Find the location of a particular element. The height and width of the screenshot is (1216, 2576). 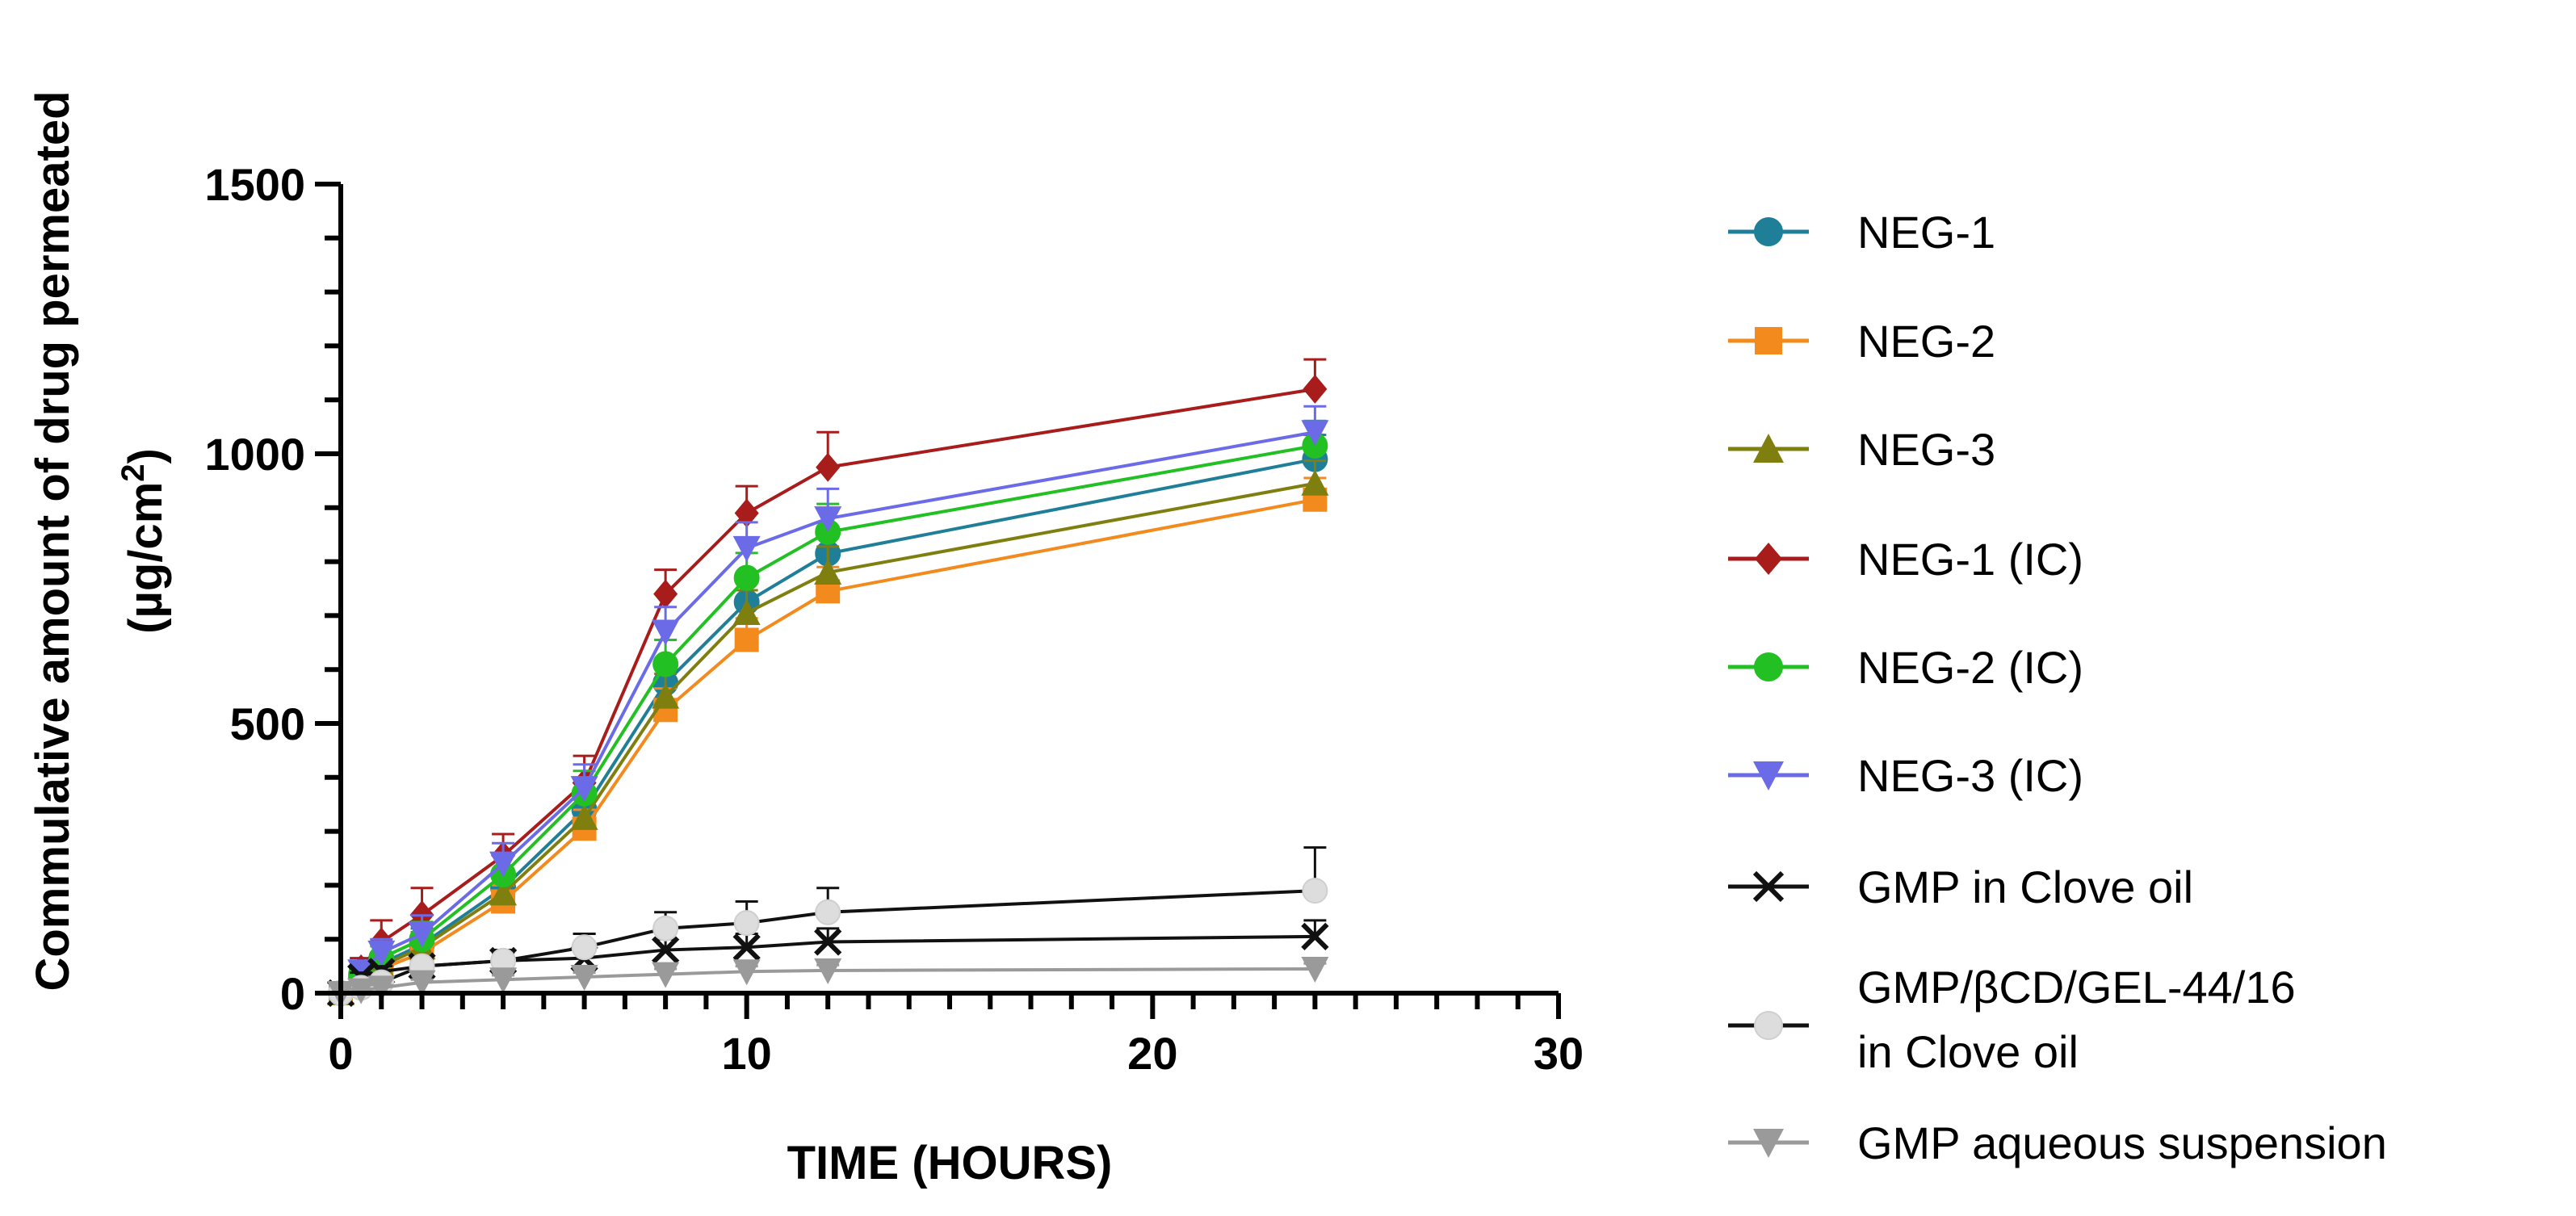

legend-item-neg-3-ic: NEG-3 (IC) is located at coordinates (1905, 775).